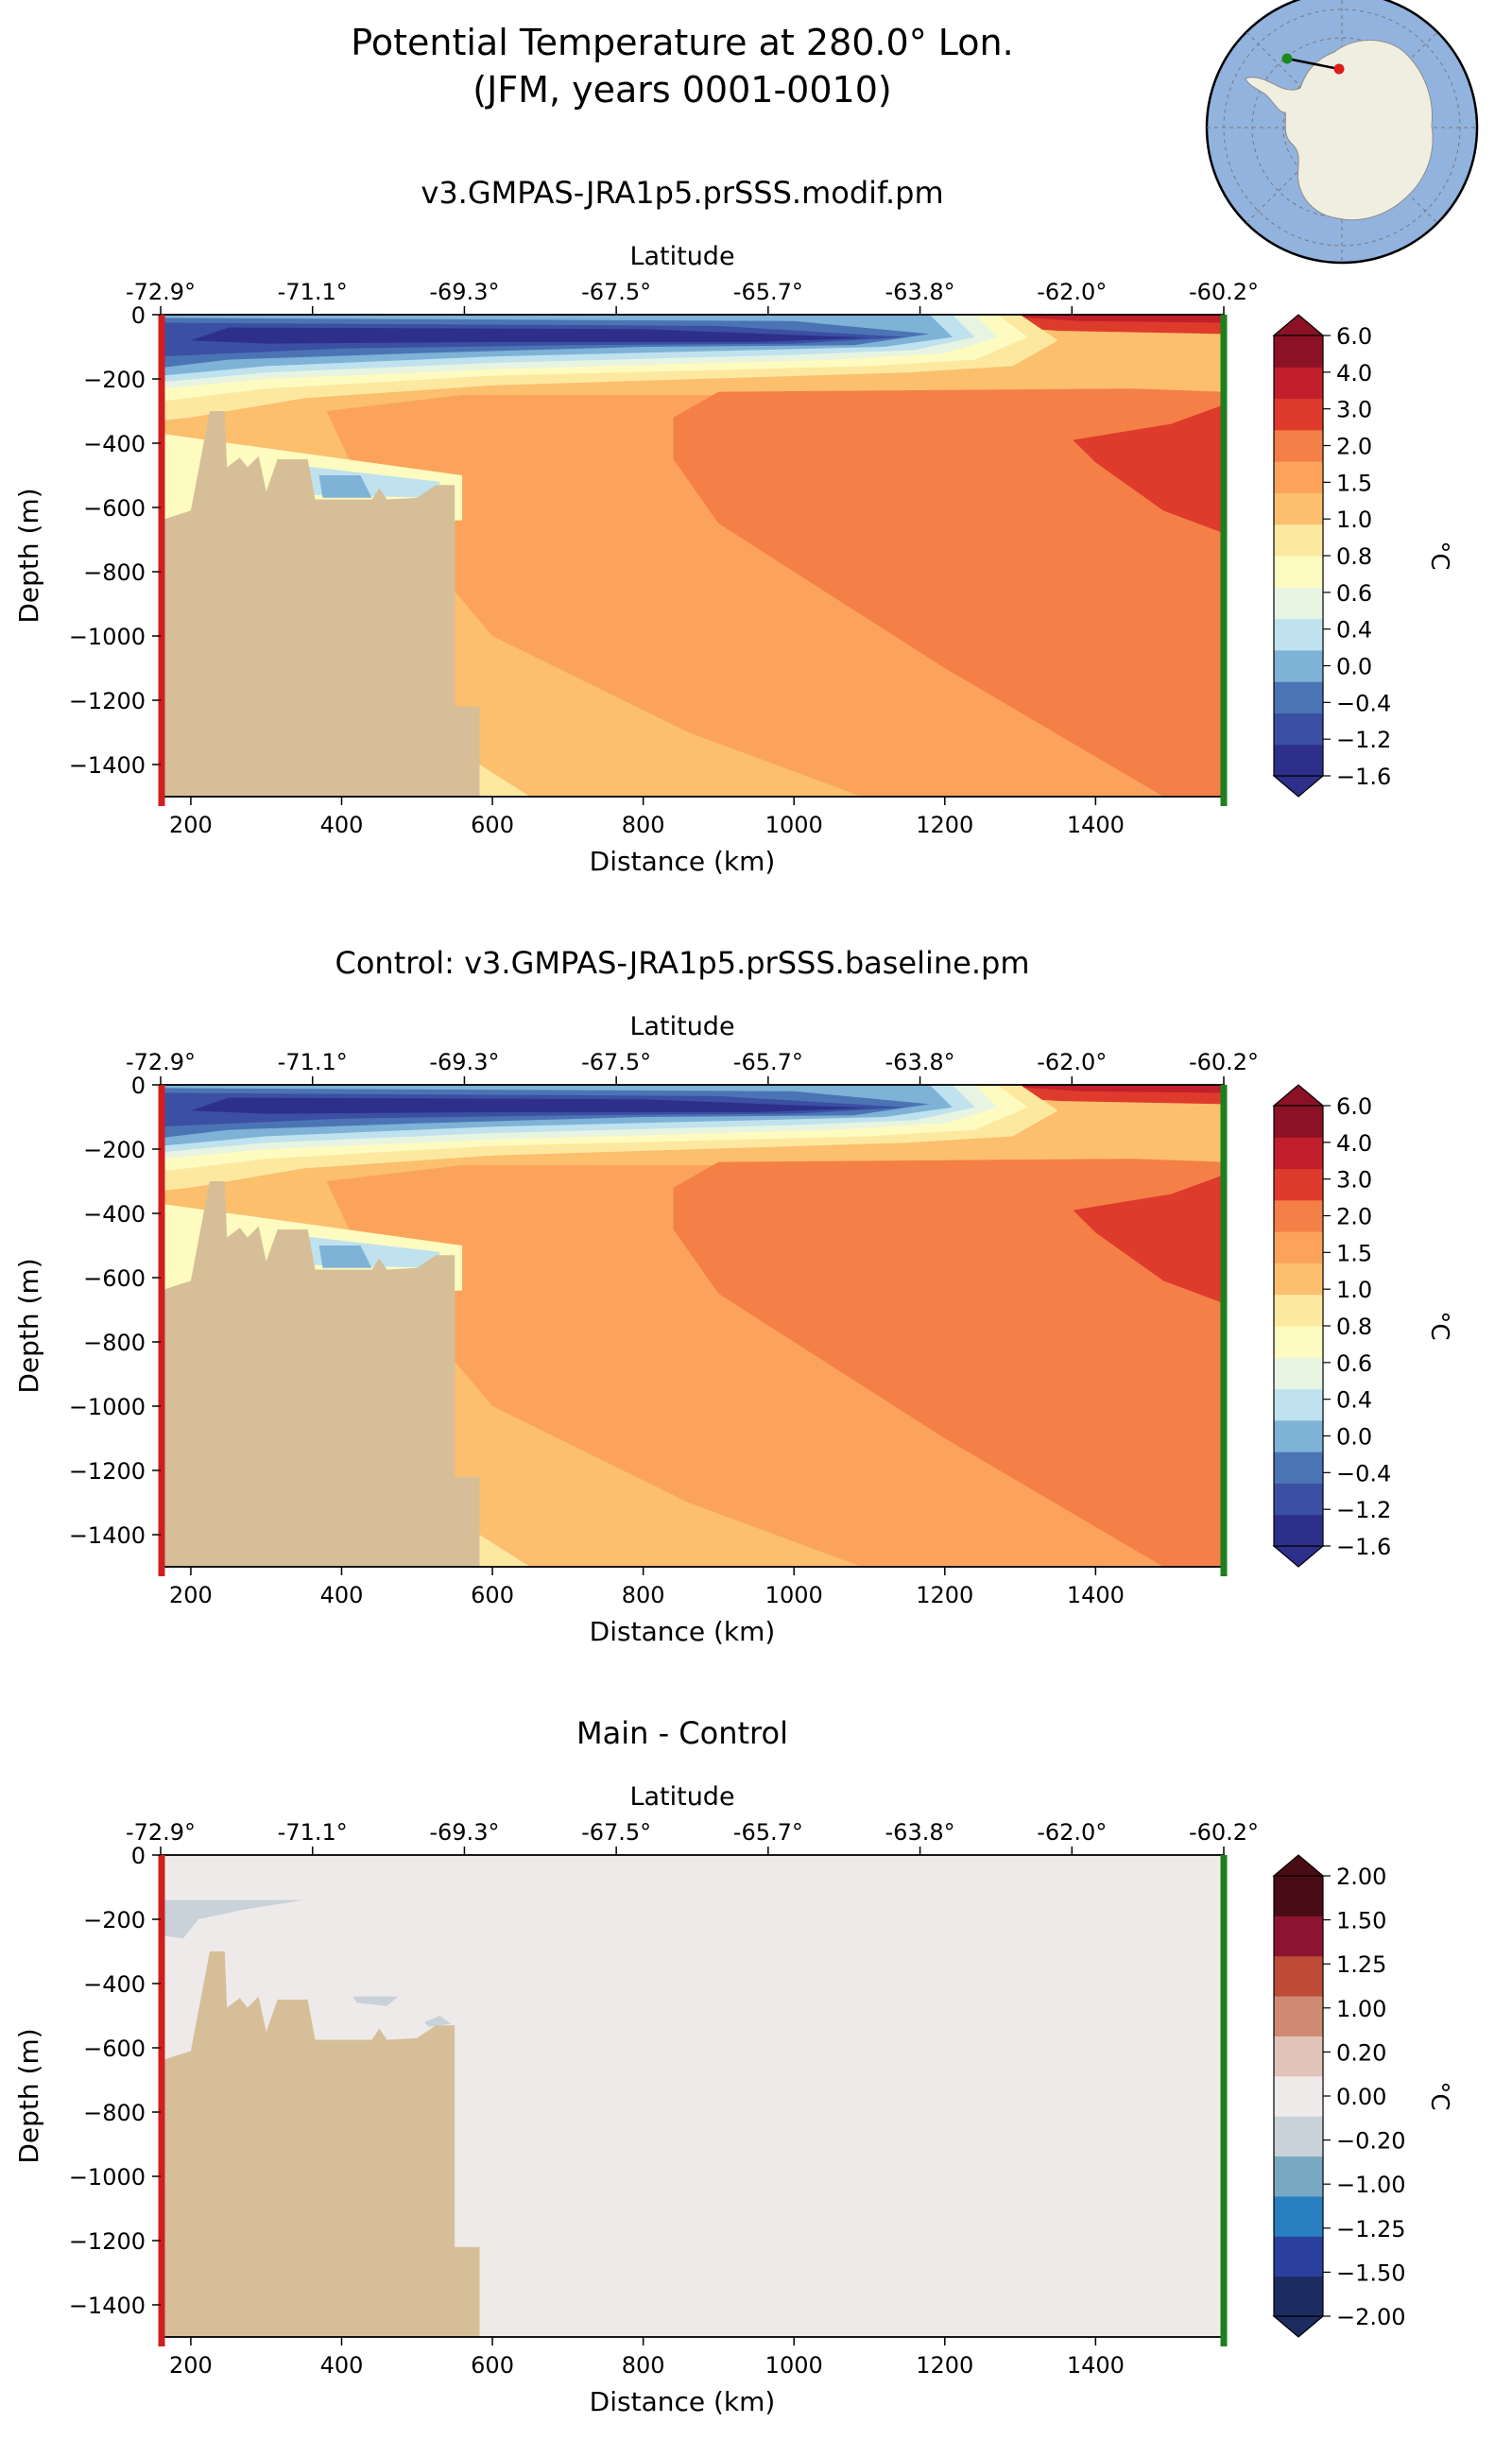 The height and width of the screenshot is (2457, 1512). Describe the element at coordinates (1096, 1595) in the screenshot. I see `x-tick-label: 1400` at that location.